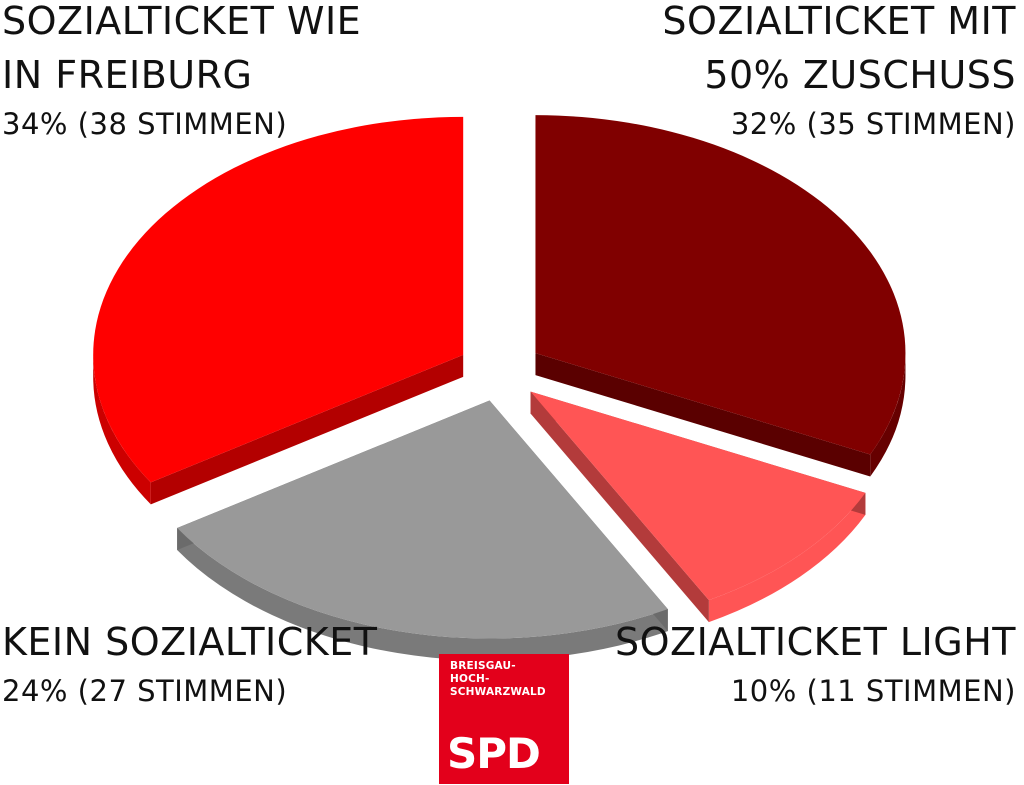 This screenshot has height=785, width=1024. I want to click on logo-region-line2: HOCH-, so click(470, 679).